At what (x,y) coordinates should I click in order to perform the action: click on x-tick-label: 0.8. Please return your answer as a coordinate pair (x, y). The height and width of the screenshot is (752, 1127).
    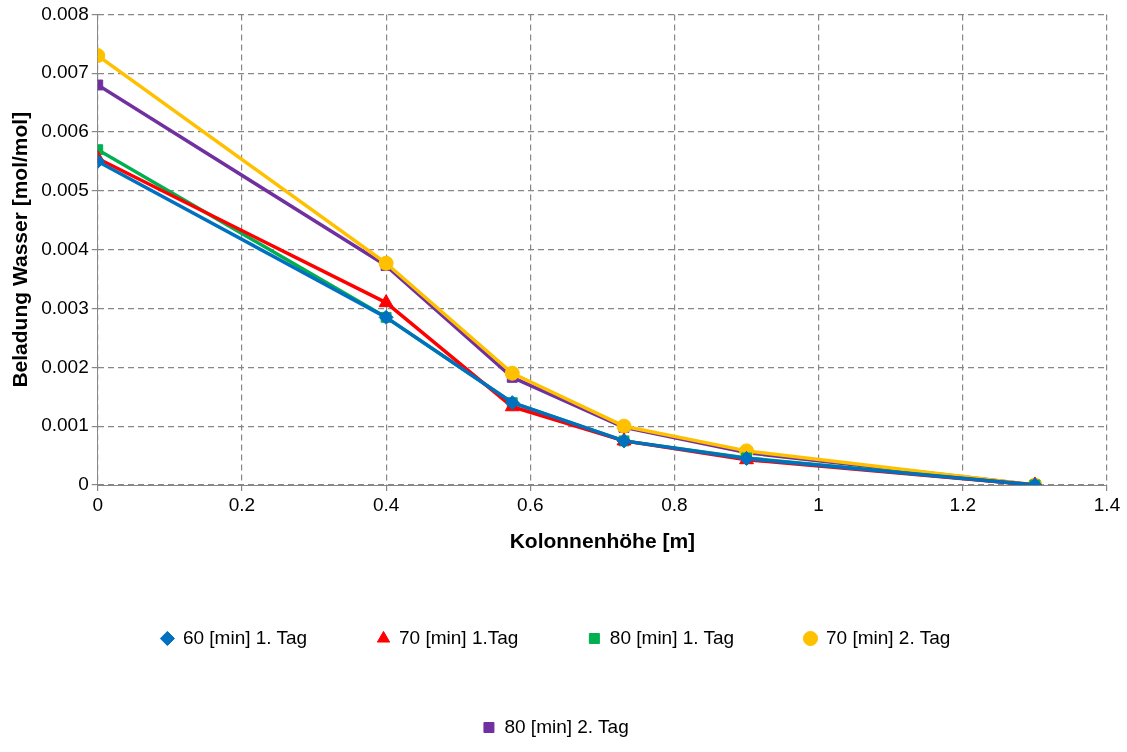
    Looking at the image, I should click on (674, 504).